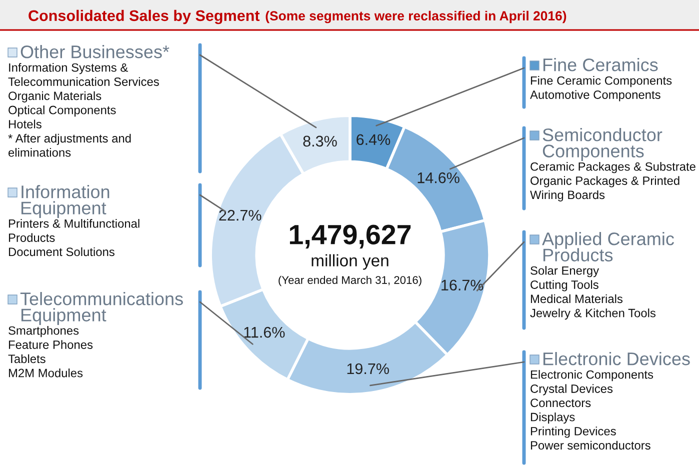  Describe the element at coordinates (439, 178) in the screenshot. I see `data-label: 14.6%` at that location.